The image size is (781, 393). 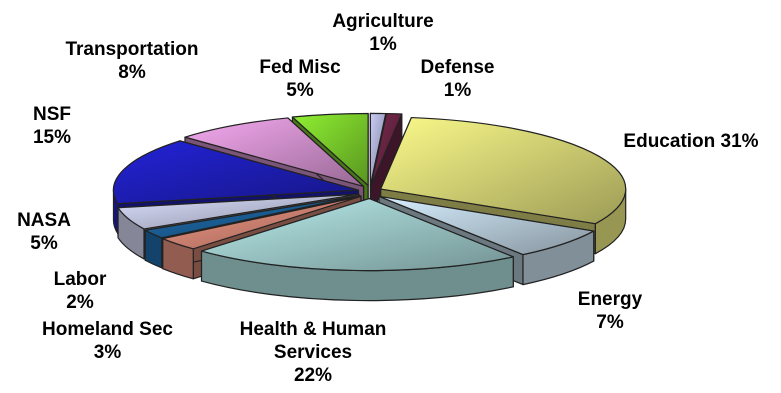 What do you see at coordinates (457, 67) in the screenshot?
I see `label-defense-name: Defense` at bounding box center [457, 67].